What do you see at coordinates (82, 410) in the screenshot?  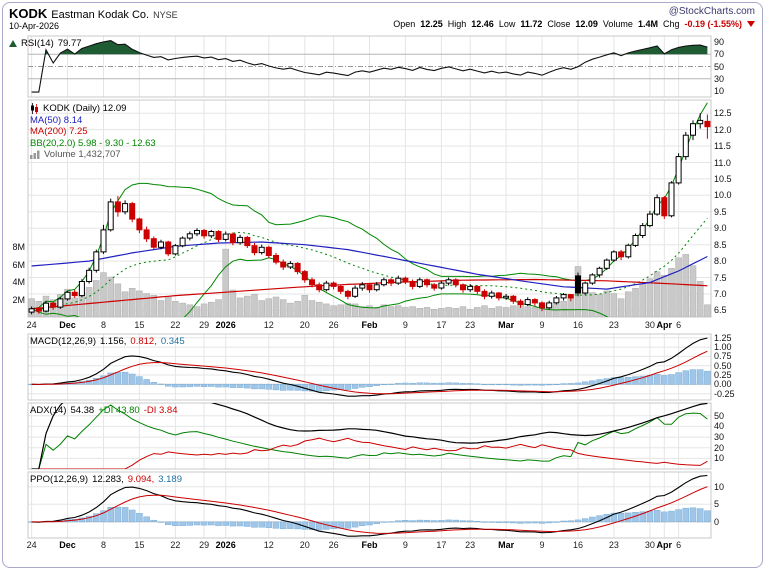 I see `indicator-label-part: 54.38` at bounding box center [82, 410].